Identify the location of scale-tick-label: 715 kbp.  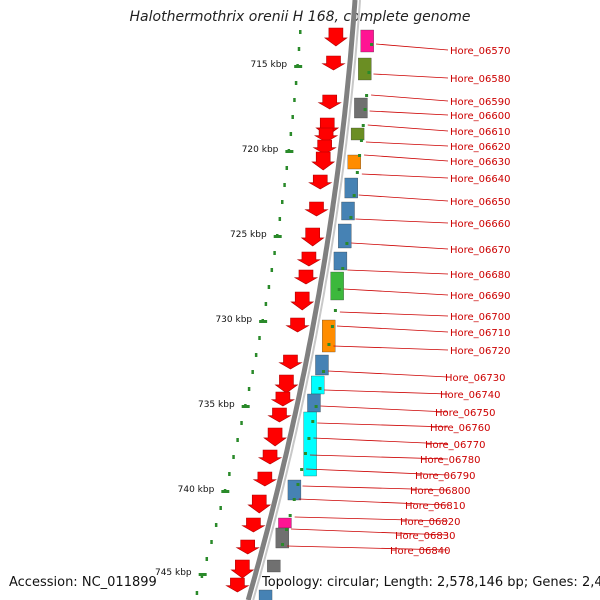
(268, 65).